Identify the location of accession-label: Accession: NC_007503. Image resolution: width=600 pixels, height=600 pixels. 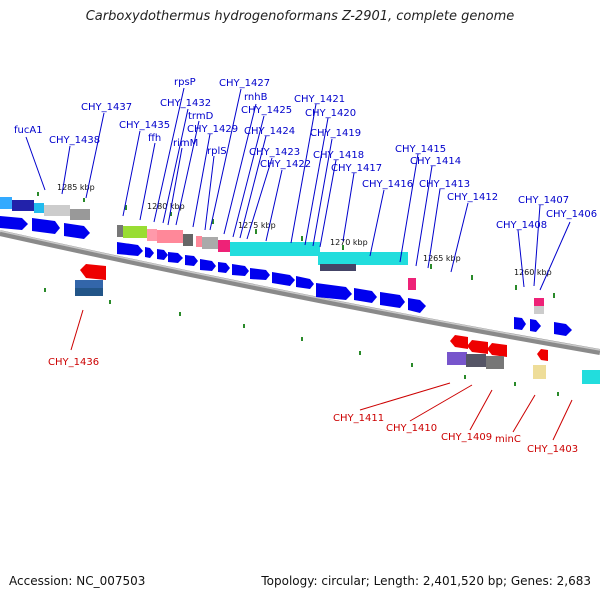
(77, 581).